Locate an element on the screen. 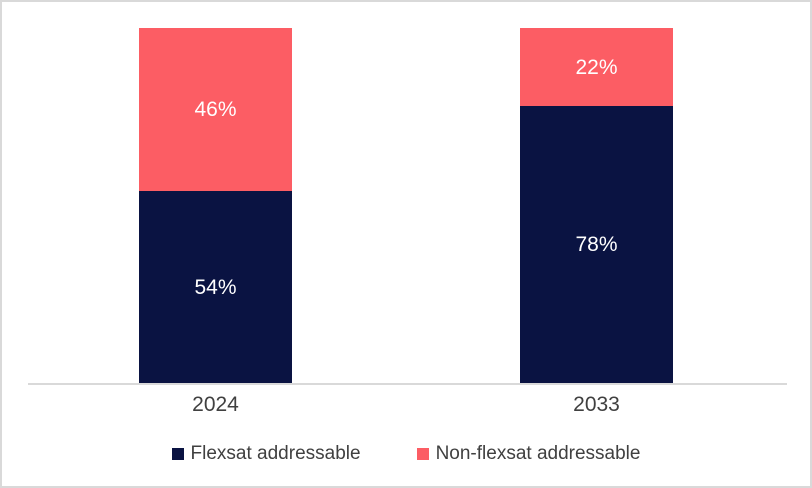 This screenshot has height=488, width=812. bar-segment-non-flexsat-addressable-2024: 46% is located at coordinates (215, 110).